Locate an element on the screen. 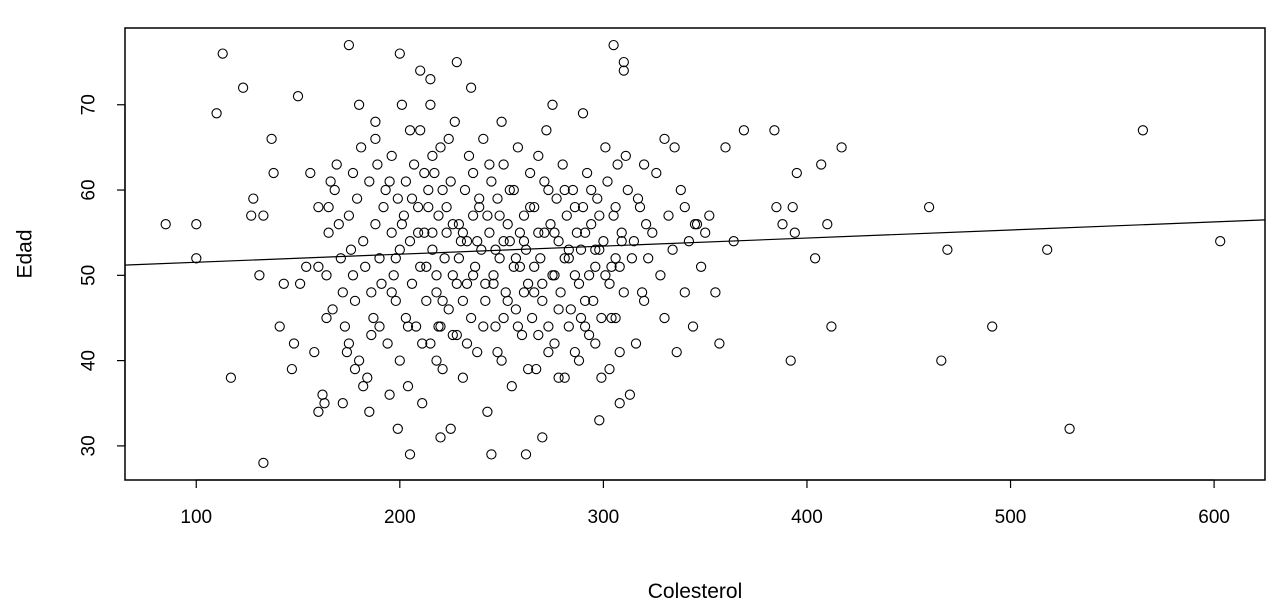  x-tick-label: 100 is located at coordinates (196, 517).